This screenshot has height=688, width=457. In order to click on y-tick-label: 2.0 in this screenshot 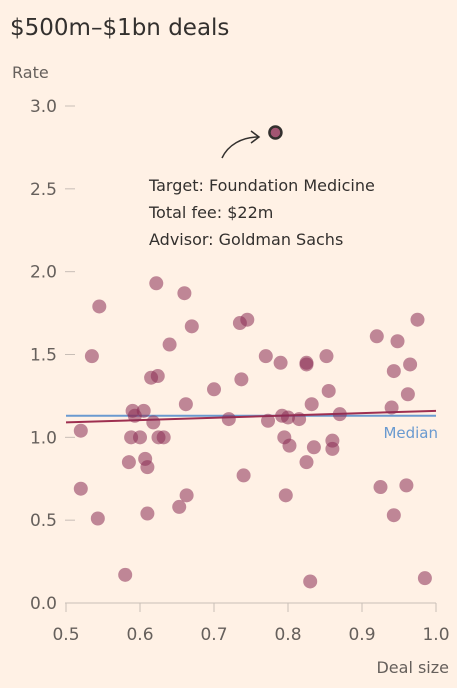, I will do `click(43, 273)`.